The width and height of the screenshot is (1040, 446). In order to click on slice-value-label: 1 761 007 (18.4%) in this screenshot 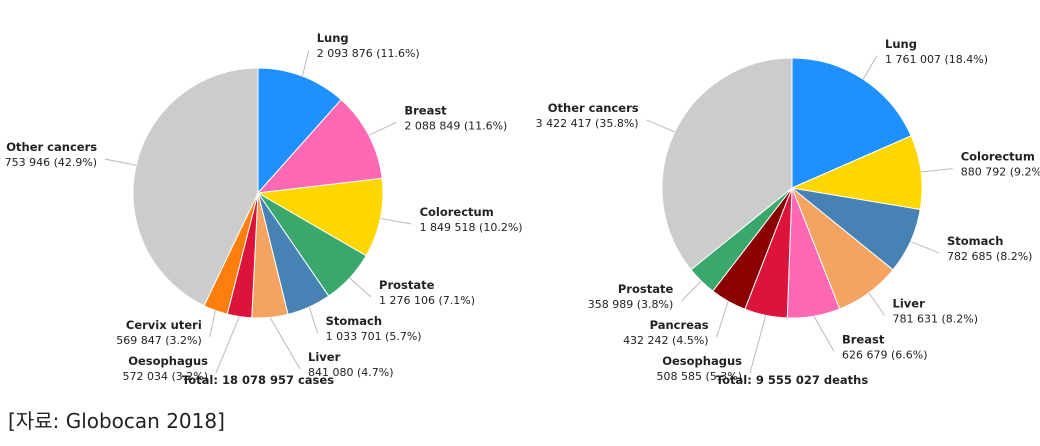, I will do `click(936, 59)`.